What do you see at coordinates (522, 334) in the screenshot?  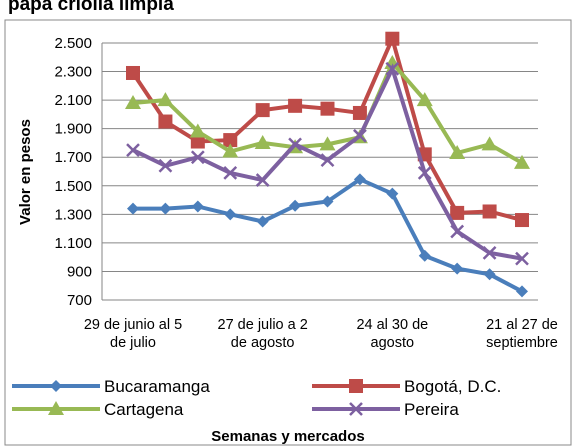 I see `x-tick-label: 21 al 27 de septiembre` at bounding box center [522, 334].